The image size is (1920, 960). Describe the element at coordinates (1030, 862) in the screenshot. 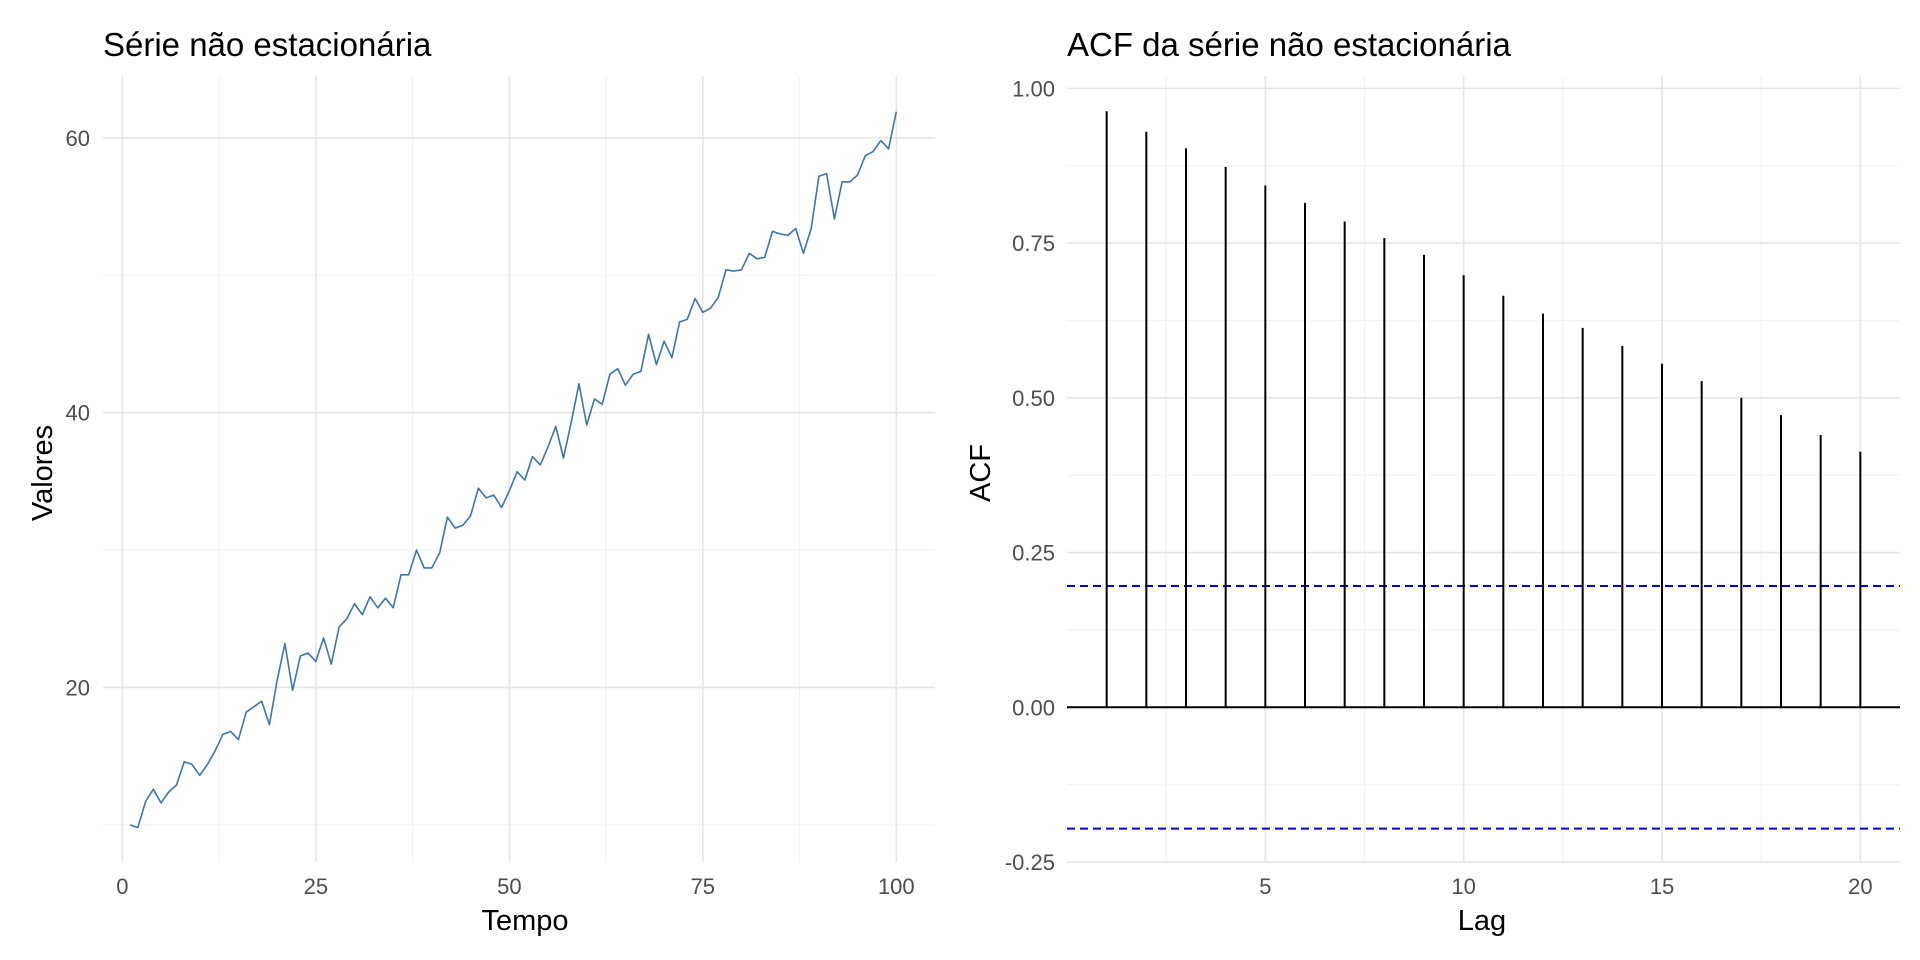

I see `acf-y-tick-label: -0.25` at that location.